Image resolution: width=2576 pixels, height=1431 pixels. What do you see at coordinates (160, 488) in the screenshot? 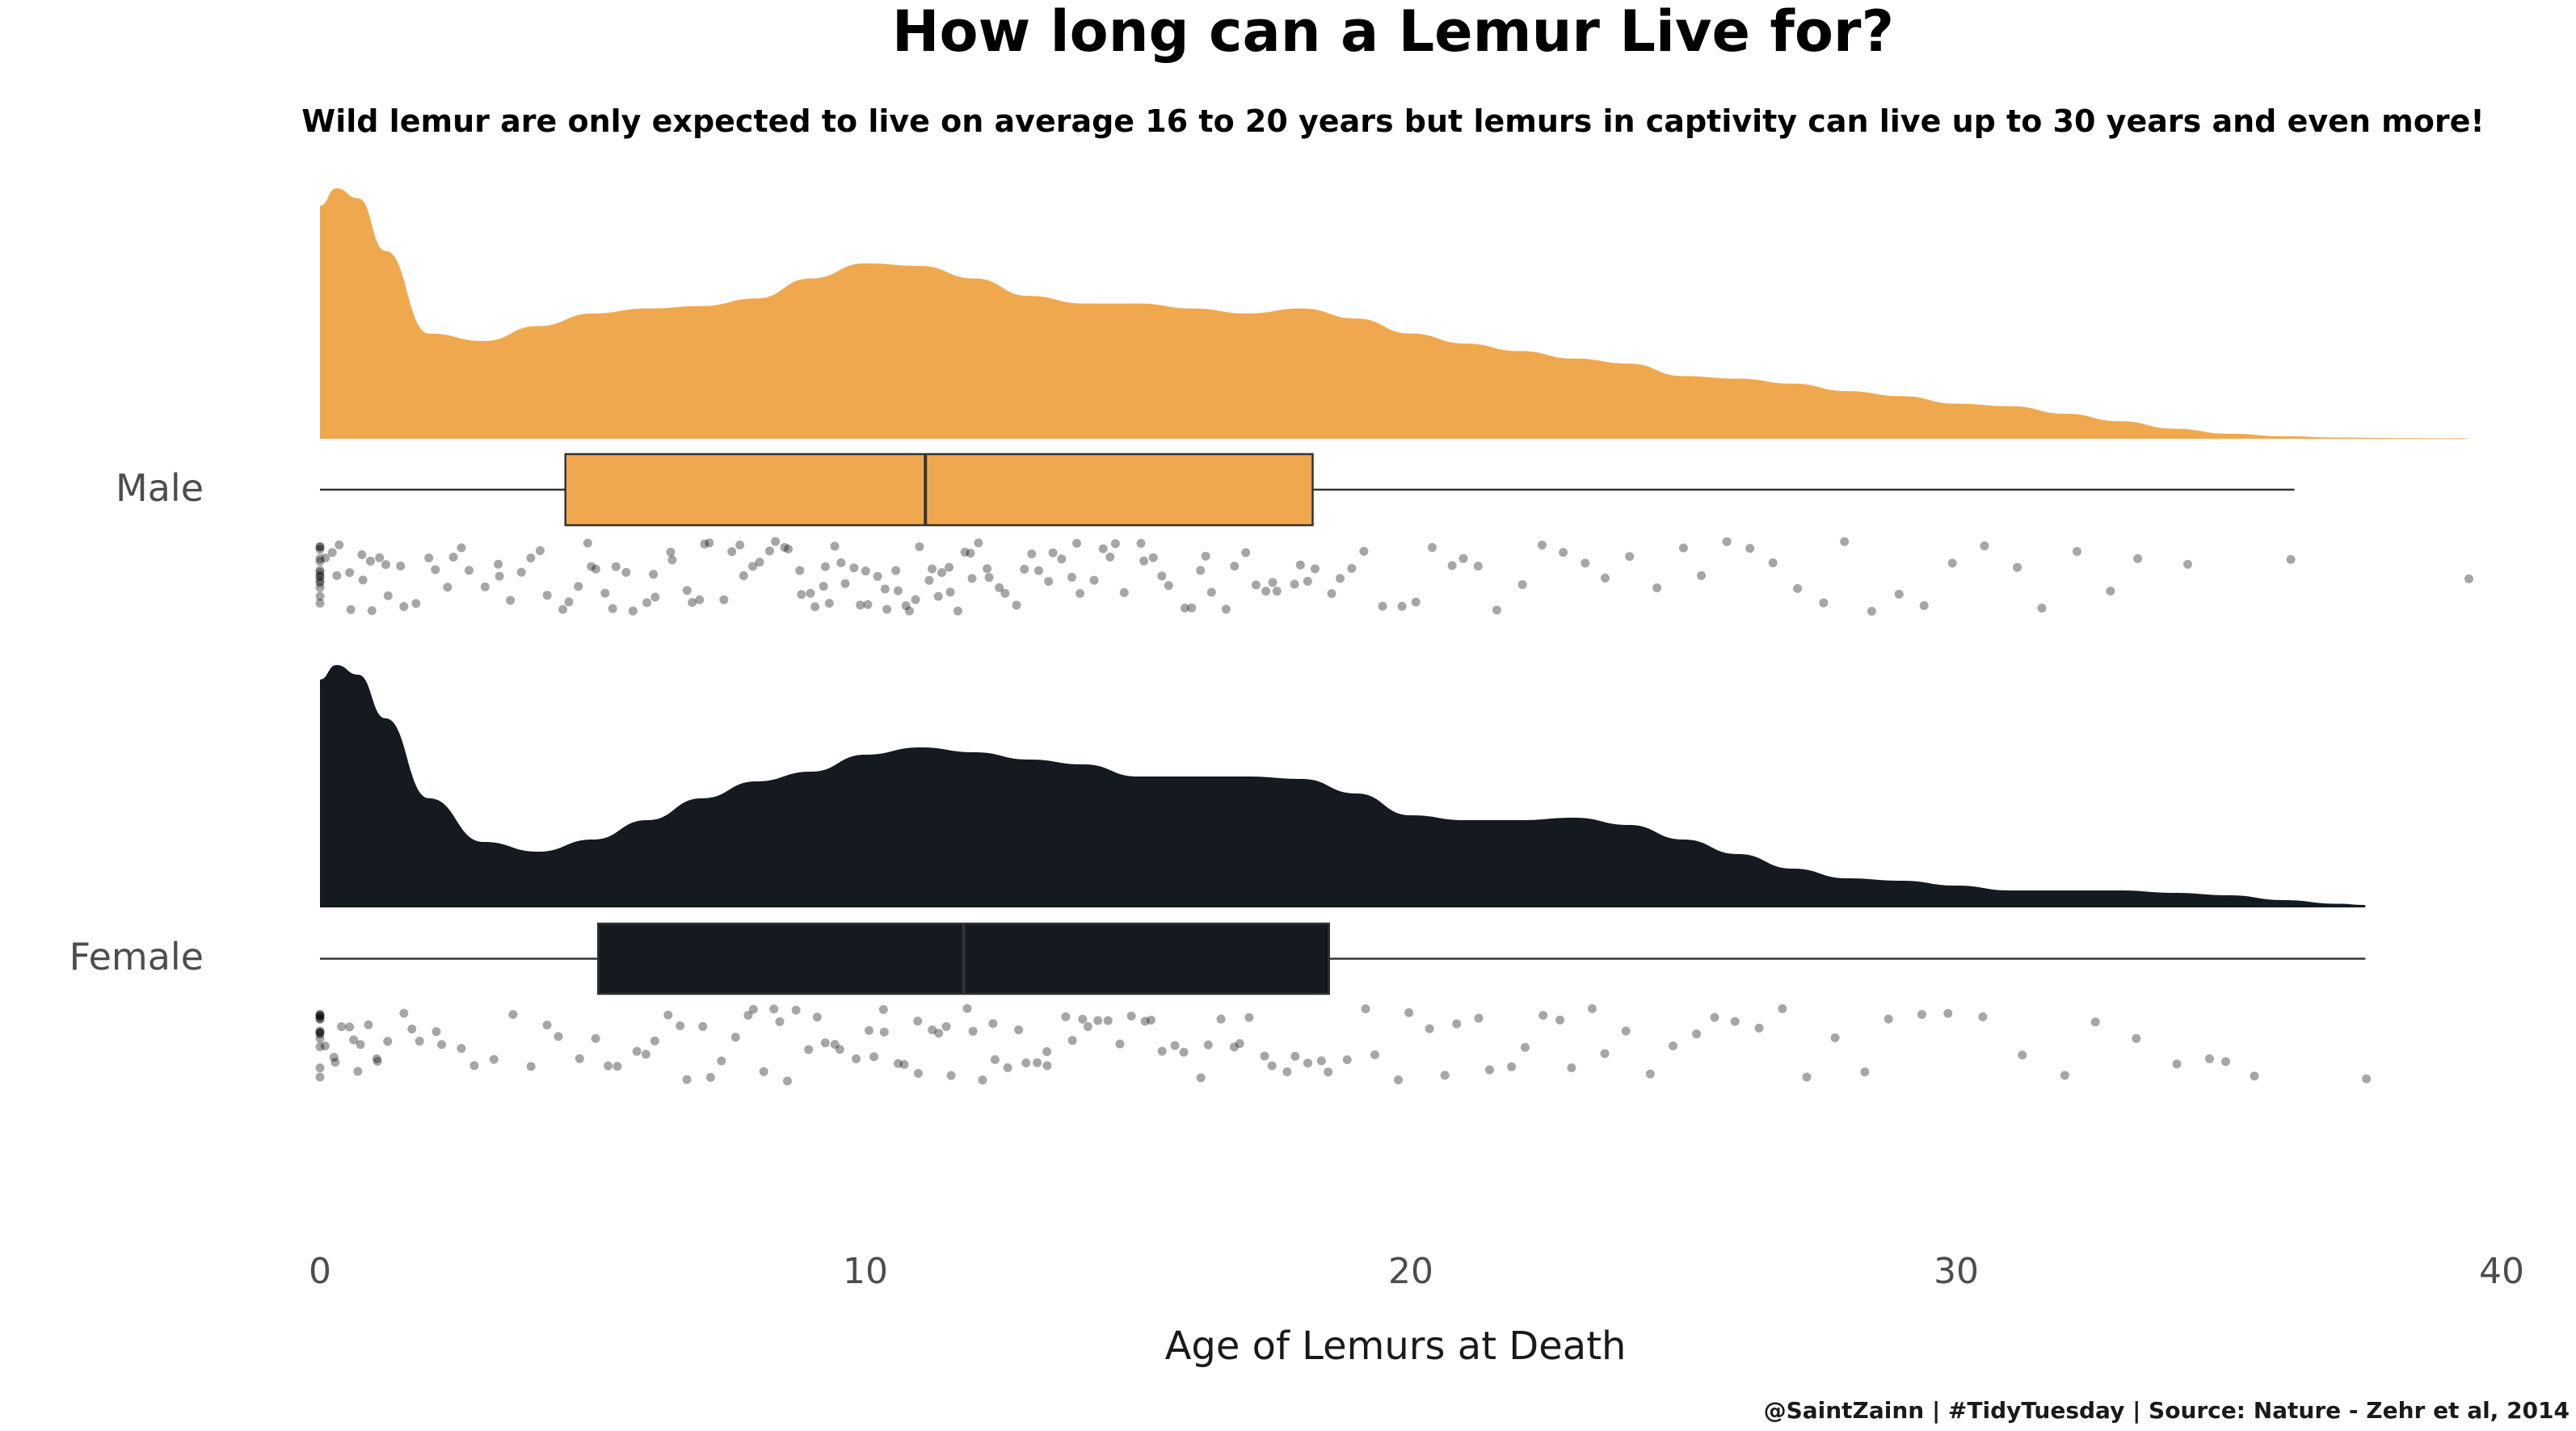
I see `male-label: Male` at bounding box center [160, 488].